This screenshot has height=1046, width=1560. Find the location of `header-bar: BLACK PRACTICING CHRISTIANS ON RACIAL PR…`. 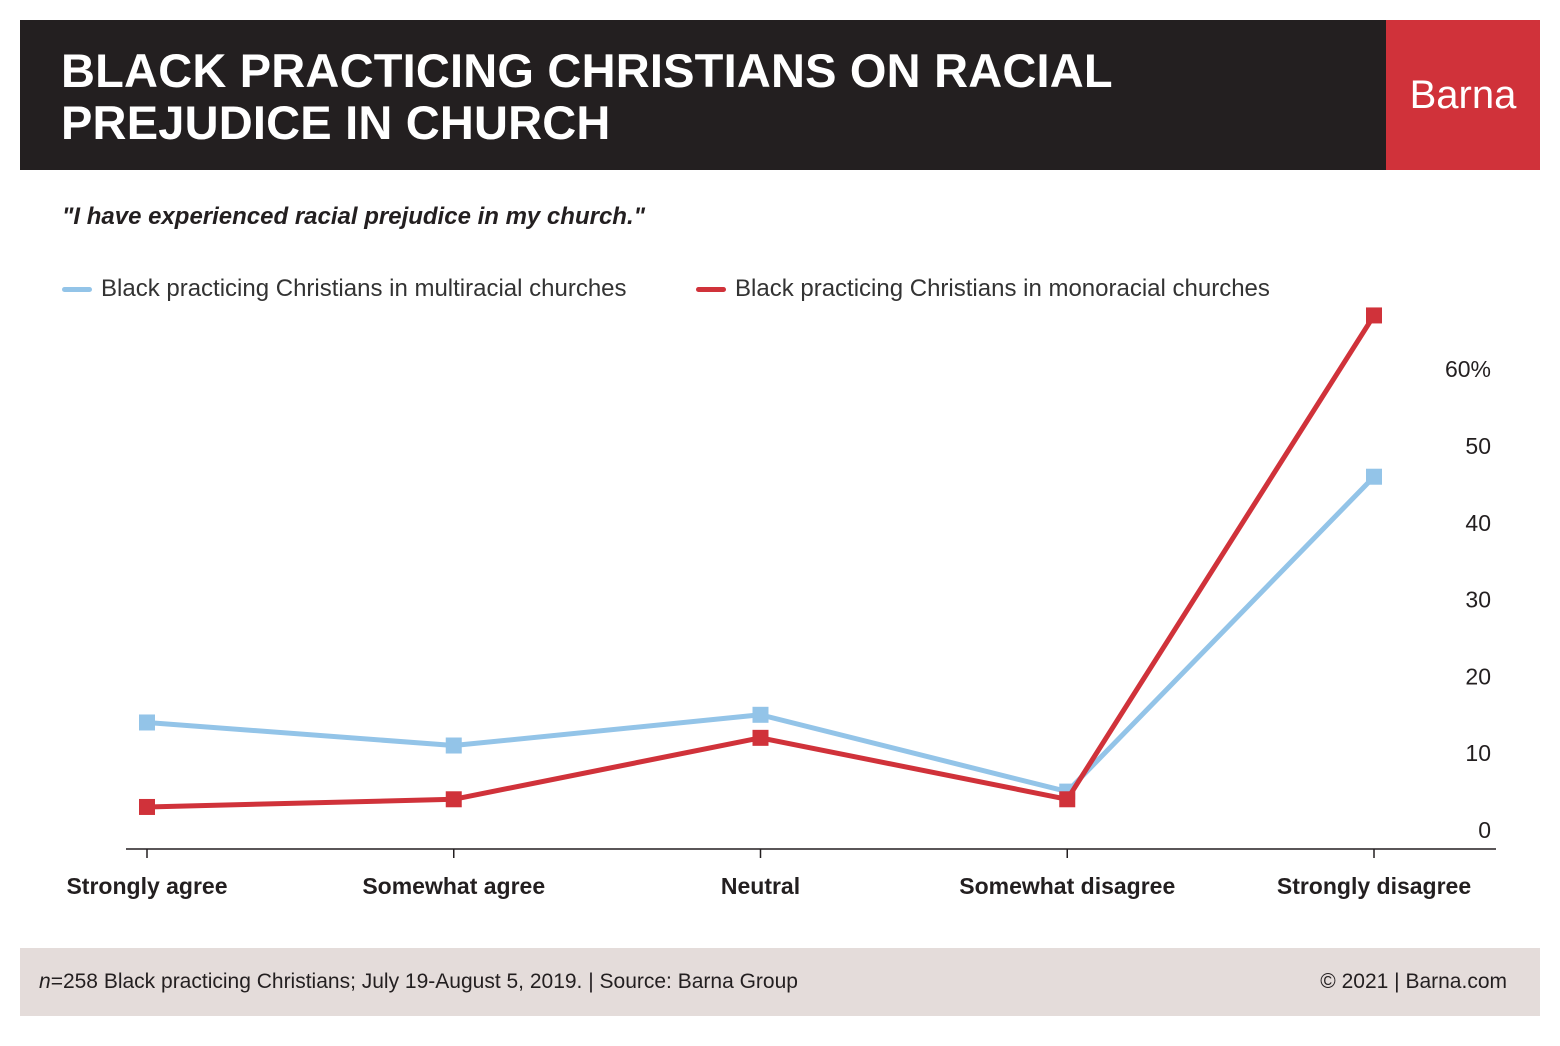

header-bar: BLACK PRACTICING CHRISTIANS ON RACIAL PR… is located at coordinates (703, 95).